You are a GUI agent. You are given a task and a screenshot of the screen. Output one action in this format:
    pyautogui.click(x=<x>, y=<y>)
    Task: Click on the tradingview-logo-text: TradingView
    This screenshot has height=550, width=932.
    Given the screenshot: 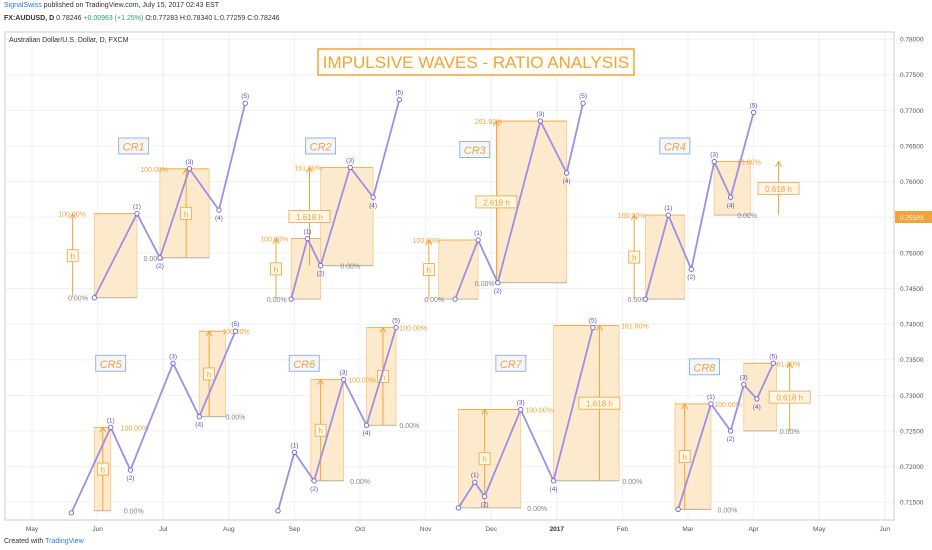 What is the action you would take?
    pyautogui.click(x=64, y=541)
    